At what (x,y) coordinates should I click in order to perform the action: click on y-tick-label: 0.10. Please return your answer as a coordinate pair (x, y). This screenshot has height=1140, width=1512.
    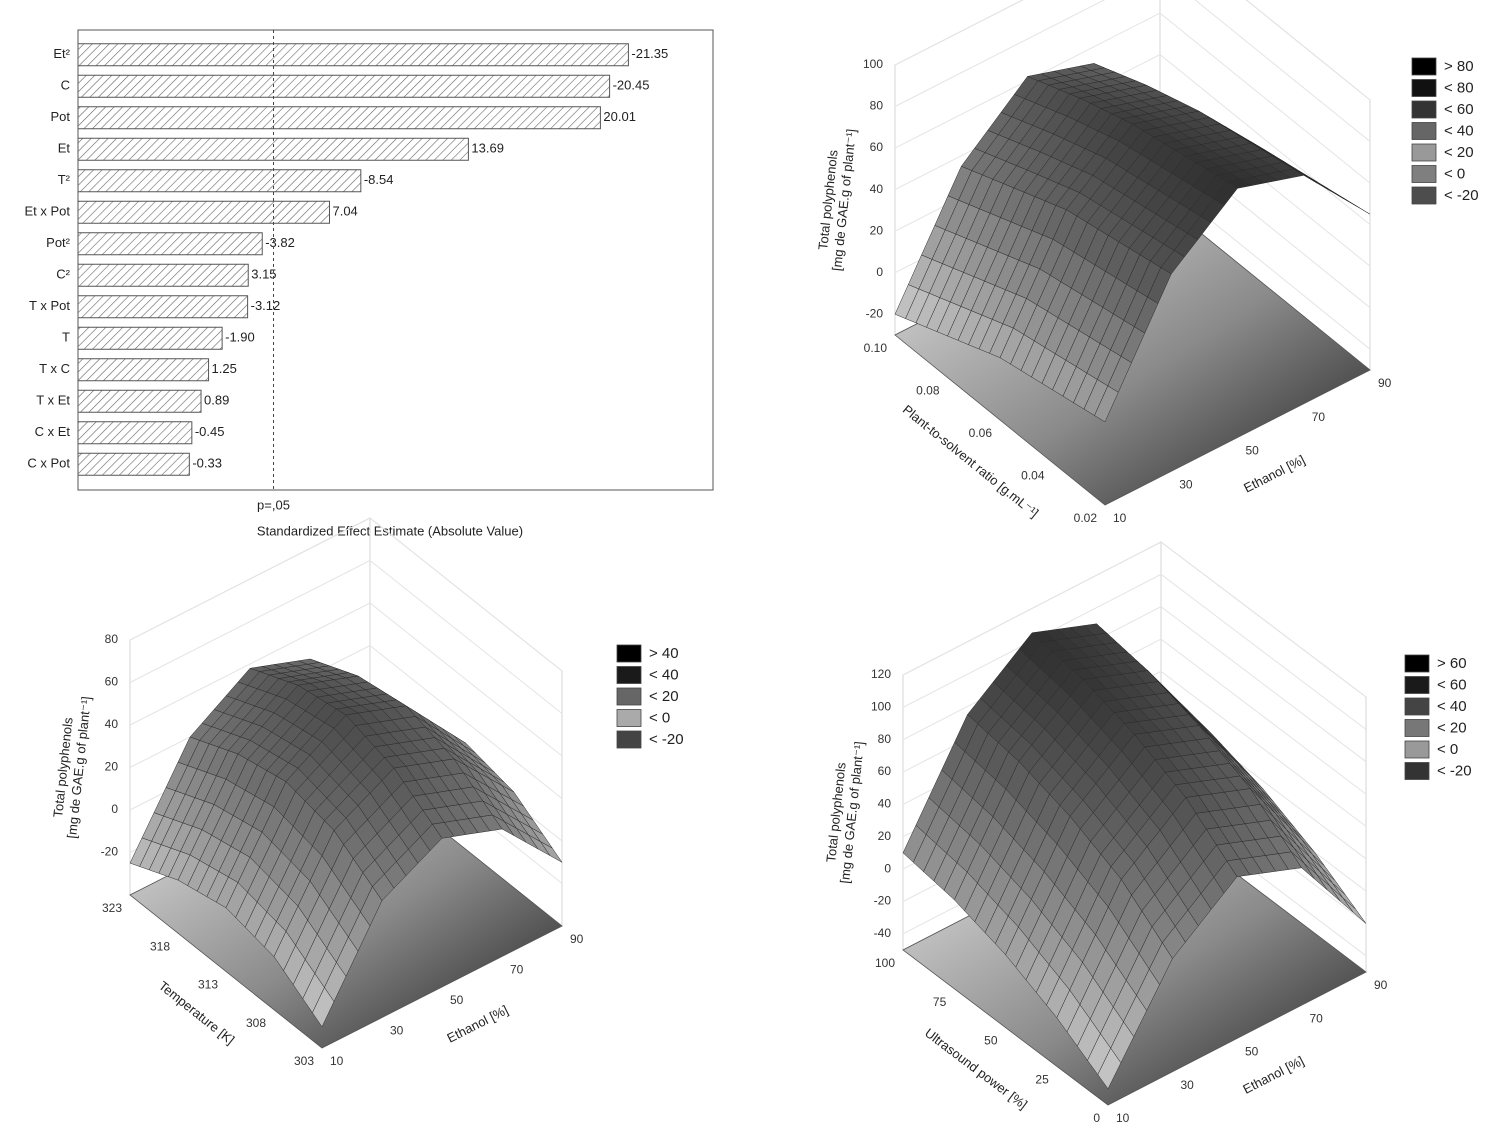
    Looking at the image, I should click on (876, 348).